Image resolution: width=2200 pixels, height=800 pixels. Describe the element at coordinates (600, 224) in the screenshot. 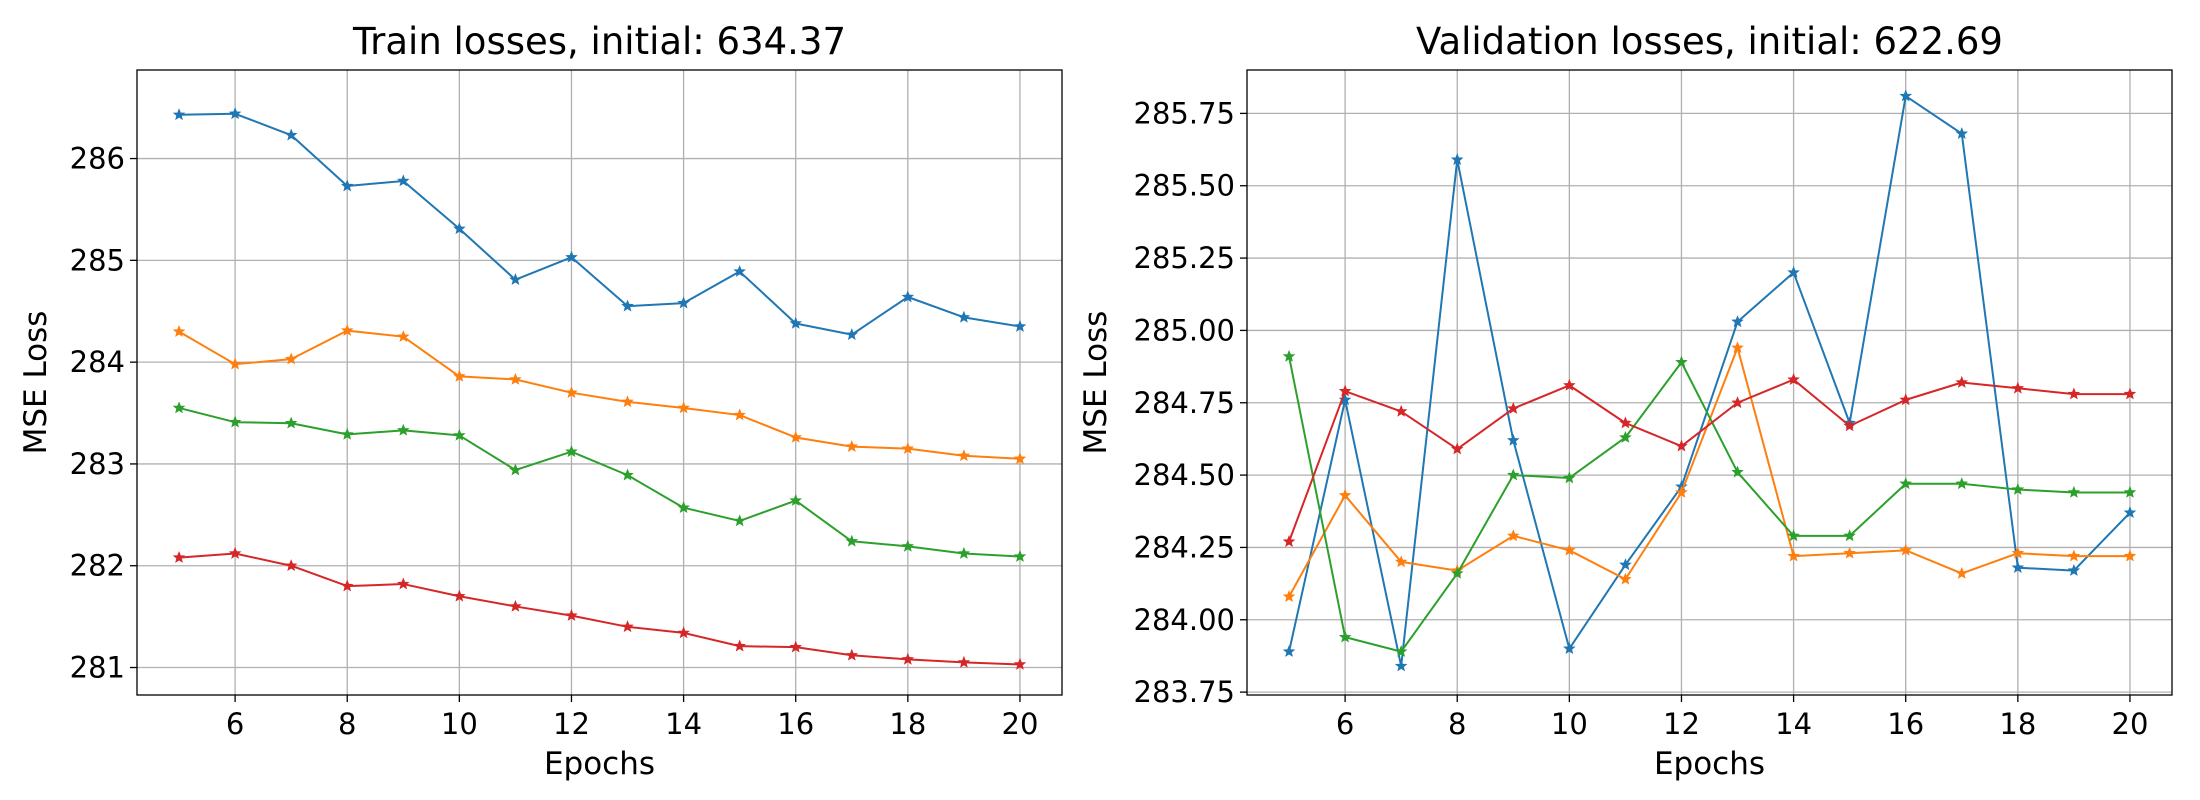

I see `series-line-blue` at that location.